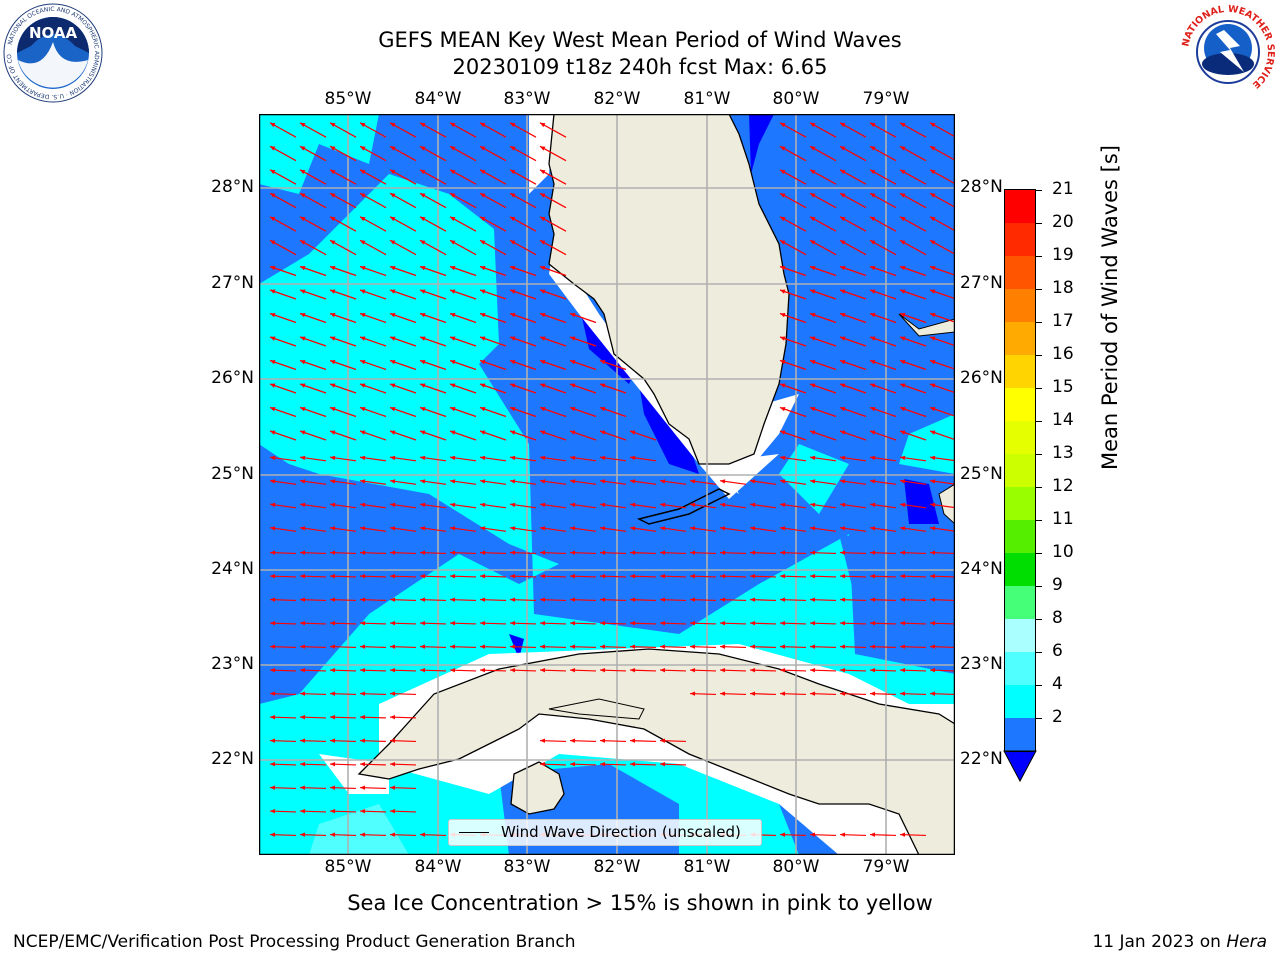 The image size is (1280, 960). Describe the element at coordinates (707, 867) in the screenshot. I see `lon-label-bottom: 81°W` at that location.